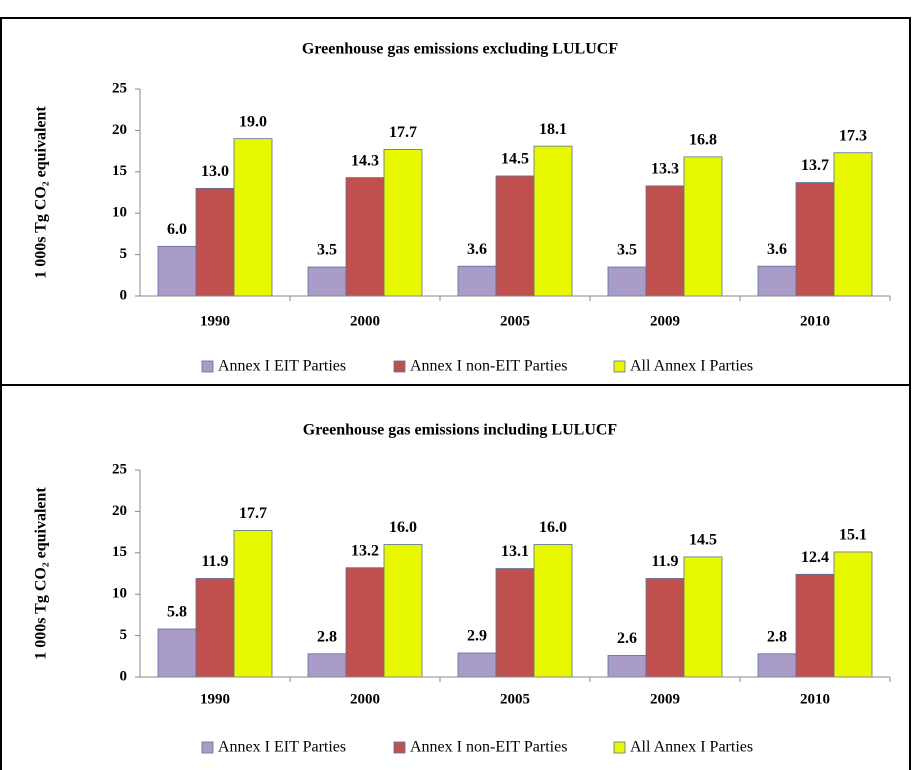  I want to click on data-label: 18.1, so click(553, 129).